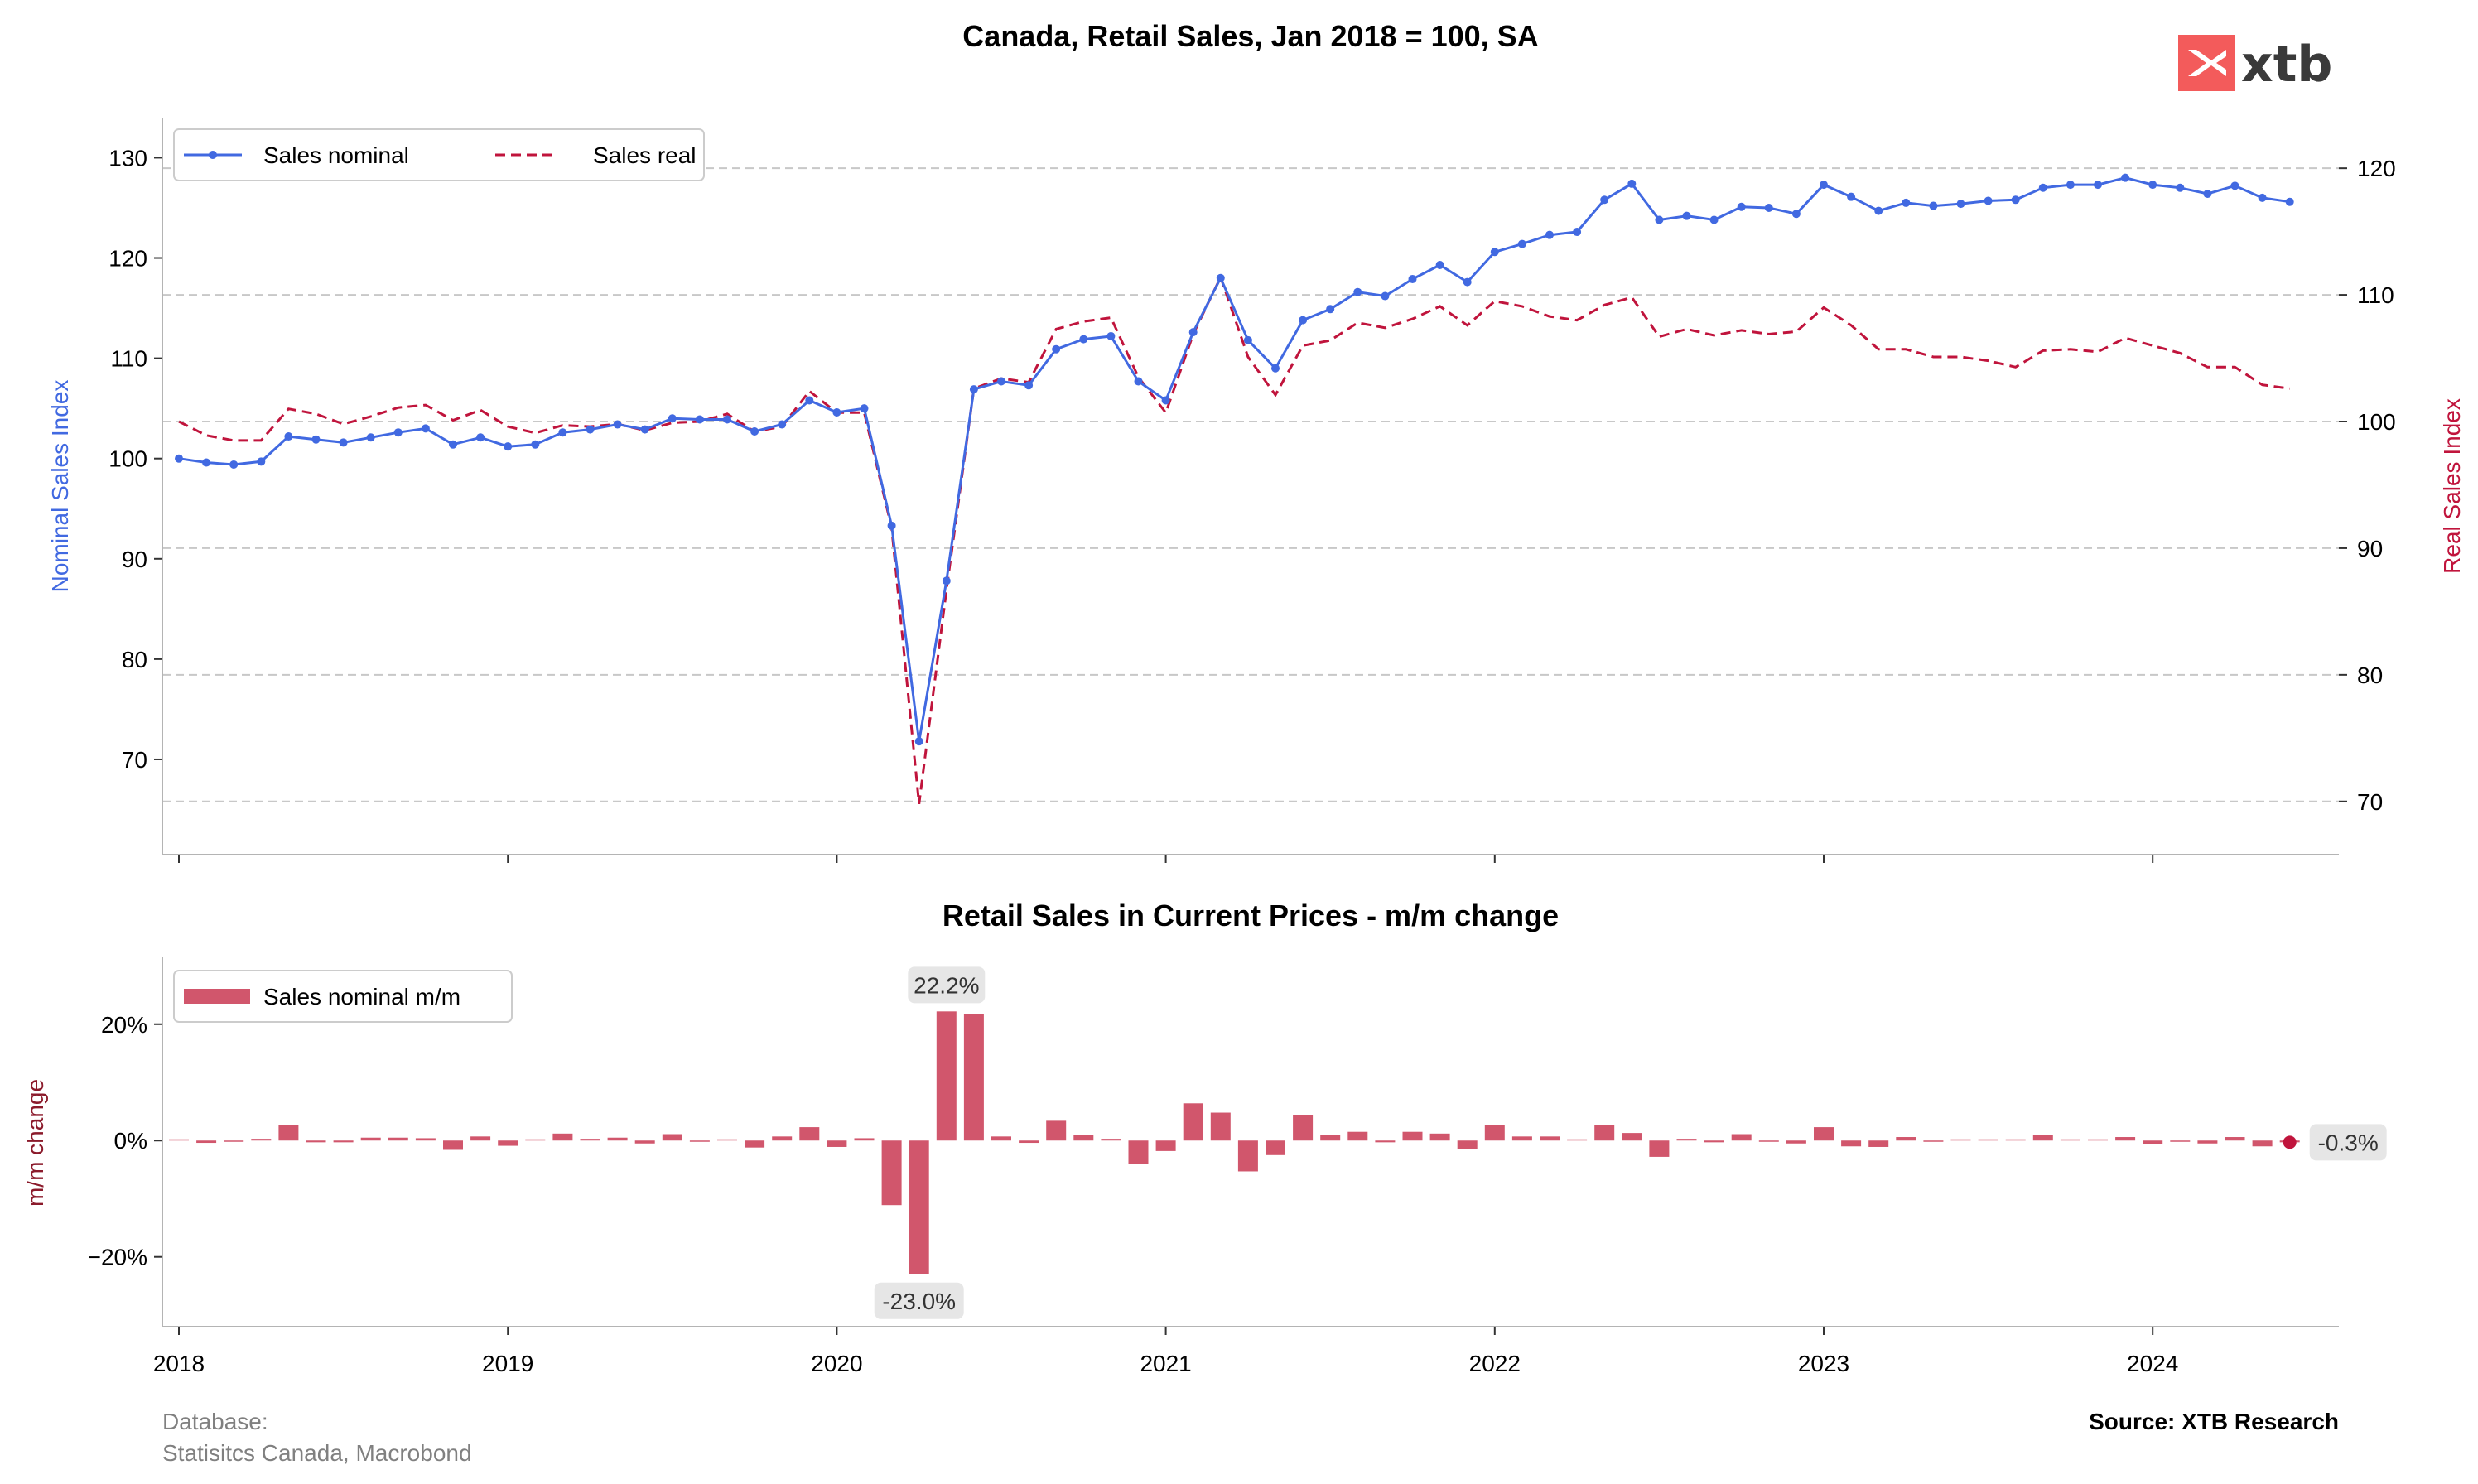 The width and height of the screenshot is (2478, 1484). Describe the element at coordinates (317, 1453) in the screenshot. I see `footer-database-sources: Statisitcs Canada, Macrobond` at that location.